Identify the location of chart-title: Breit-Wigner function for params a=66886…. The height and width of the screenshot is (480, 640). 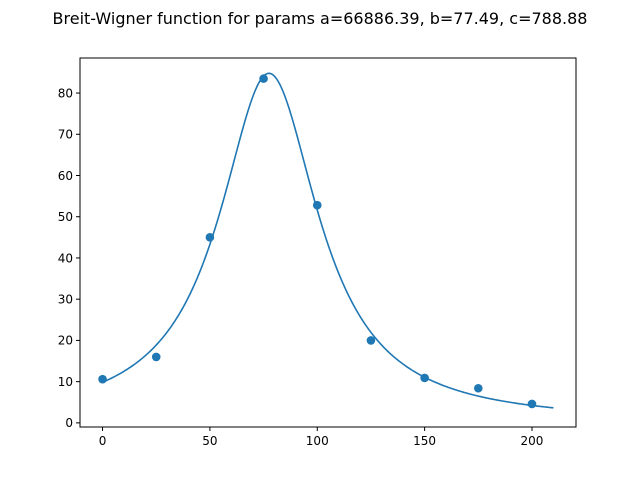
(320, 18).